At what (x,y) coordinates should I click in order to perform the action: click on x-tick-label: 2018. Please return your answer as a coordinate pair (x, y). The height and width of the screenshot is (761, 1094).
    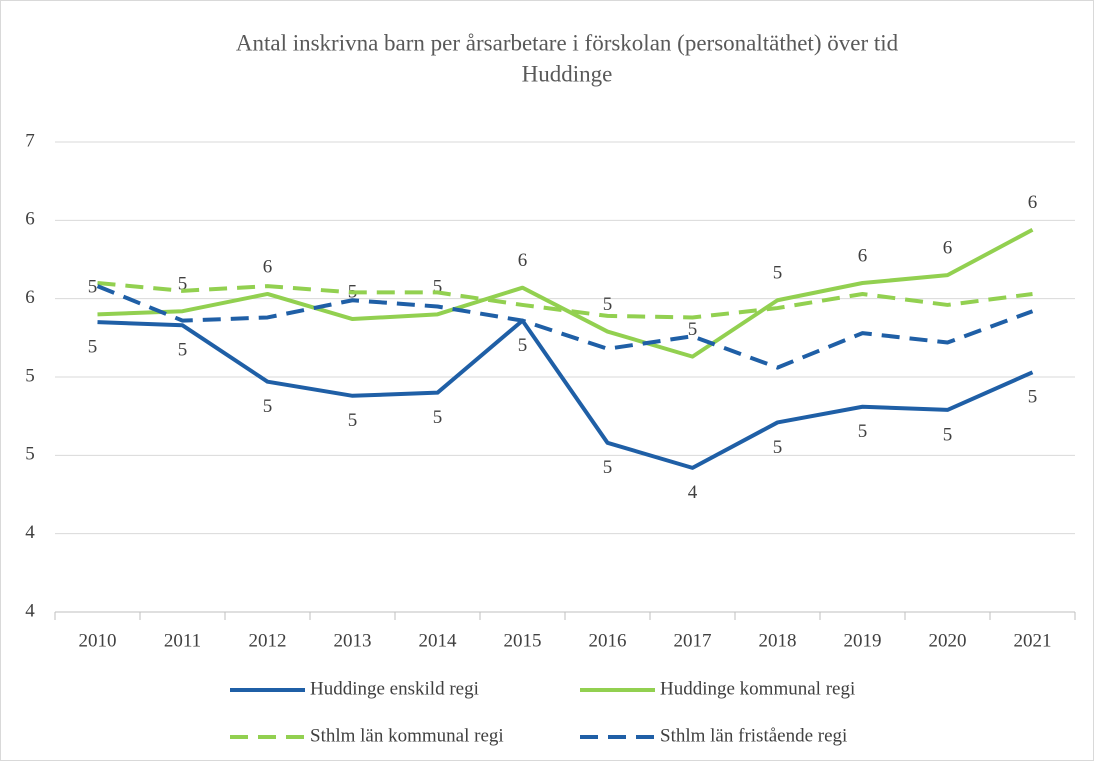
    Looking at the image, I should click on (778, 640).